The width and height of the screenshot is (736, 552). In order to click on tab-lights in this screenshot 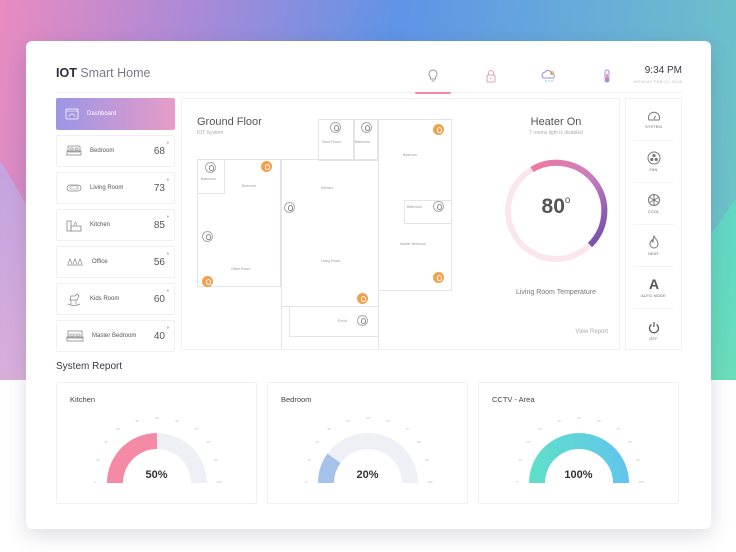, I will do `click(433, 76)`.